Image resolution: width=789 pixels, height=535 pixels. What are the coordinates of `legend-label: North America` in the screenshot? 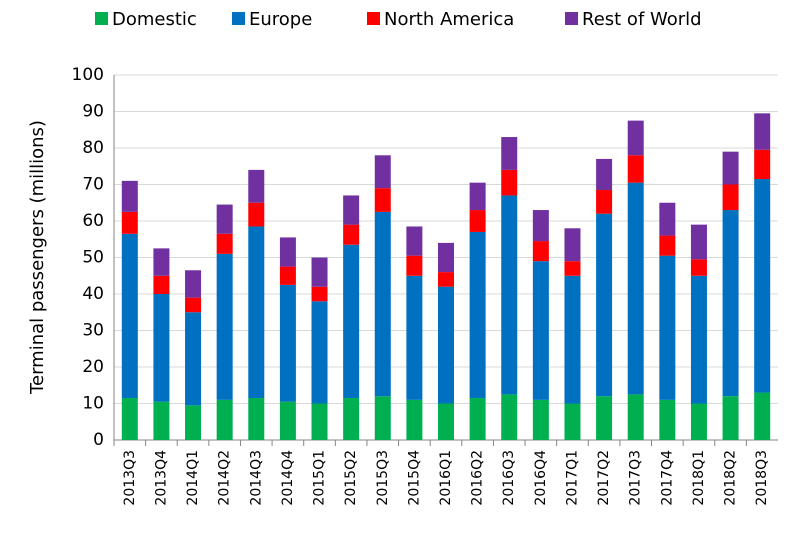 It's located at (449, 19).